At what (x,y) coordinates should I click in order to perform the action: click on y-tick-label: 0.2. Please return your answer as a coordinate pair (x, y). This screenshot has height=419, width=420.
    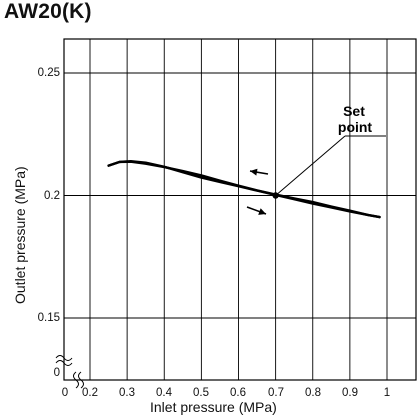
    Looking at the image, I should click on (52, 196).